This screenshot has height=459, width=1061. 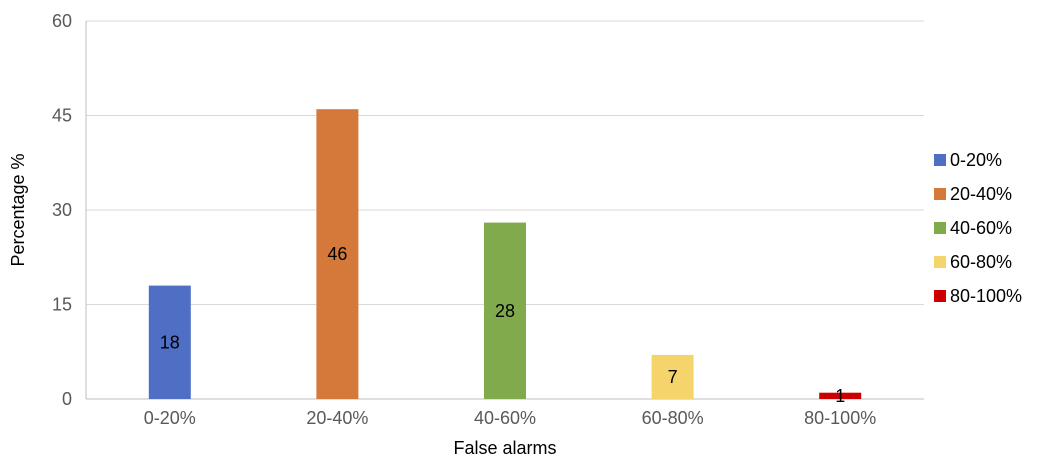 What do you see at coordinates (981, 228) in the screenshot?
I see `legend-label: 40-60%` at bounding box center [981, 228].